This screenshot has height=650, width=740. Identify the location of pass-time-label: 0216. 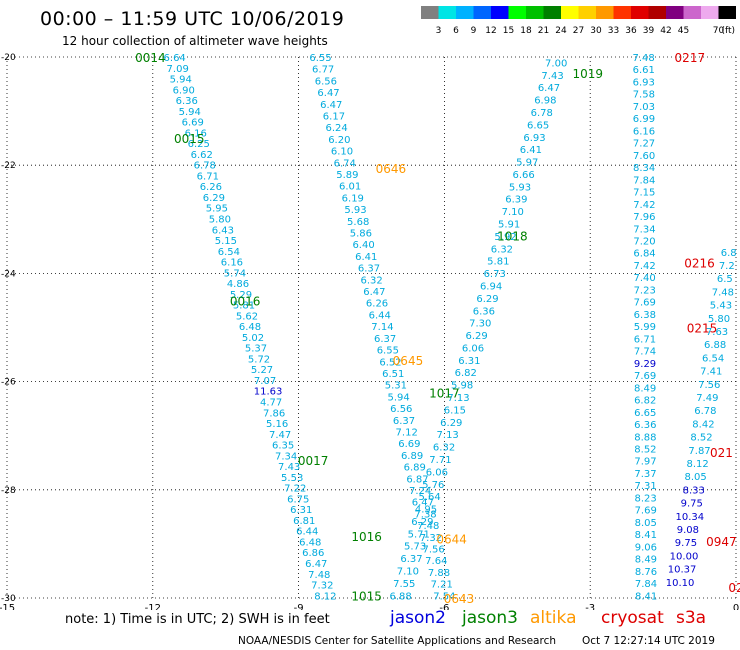
(699, 264).